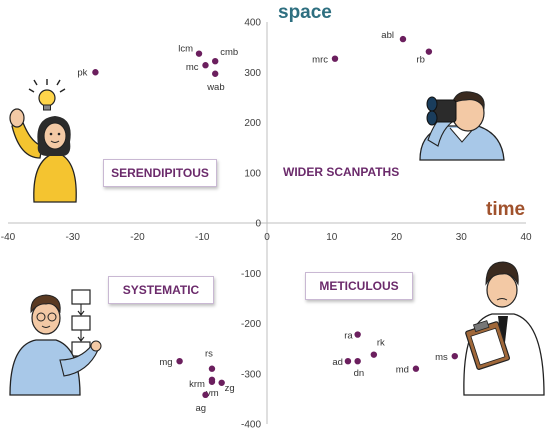 The height and width of the screenshot is (433, 550). I want to click on y-tick-label: 200, so click(252, 123).